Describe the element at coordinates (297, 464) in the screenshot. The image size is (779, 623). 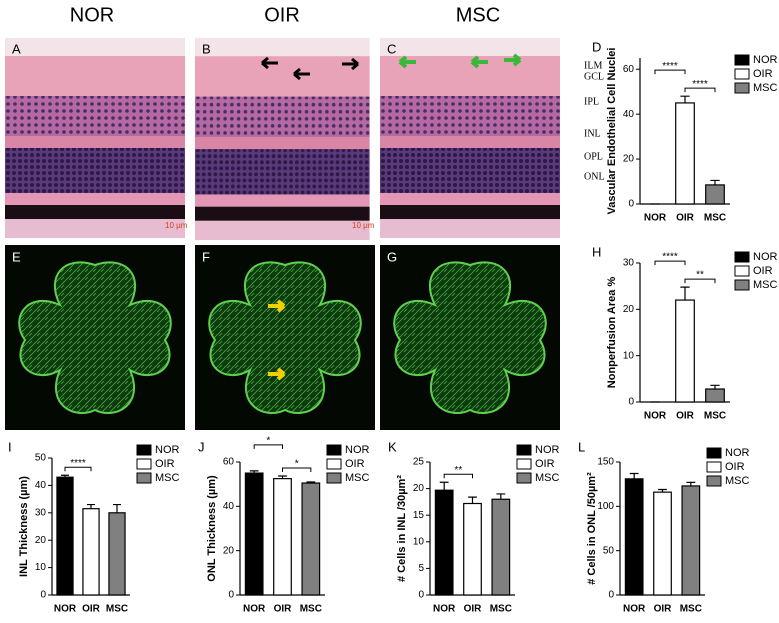
I see `significance-label: *` at that location.